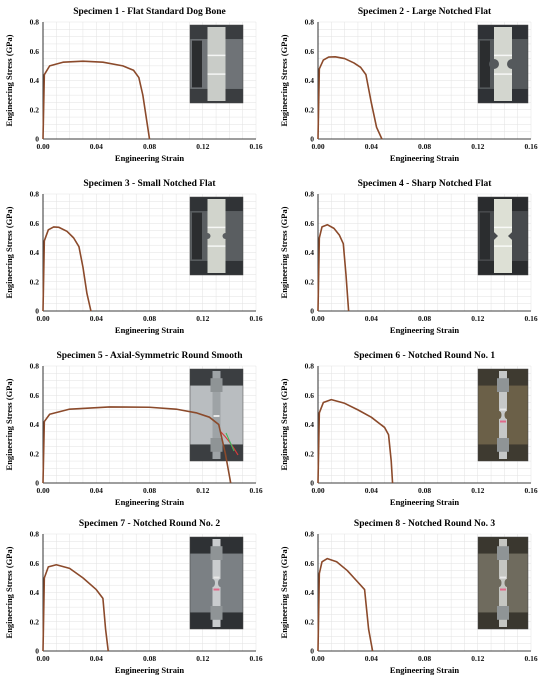  What do you see at coordinates (216, 583) in the screenshot?
I see `notched-round-2-specimen-photo` at bounding box center [216, 583].